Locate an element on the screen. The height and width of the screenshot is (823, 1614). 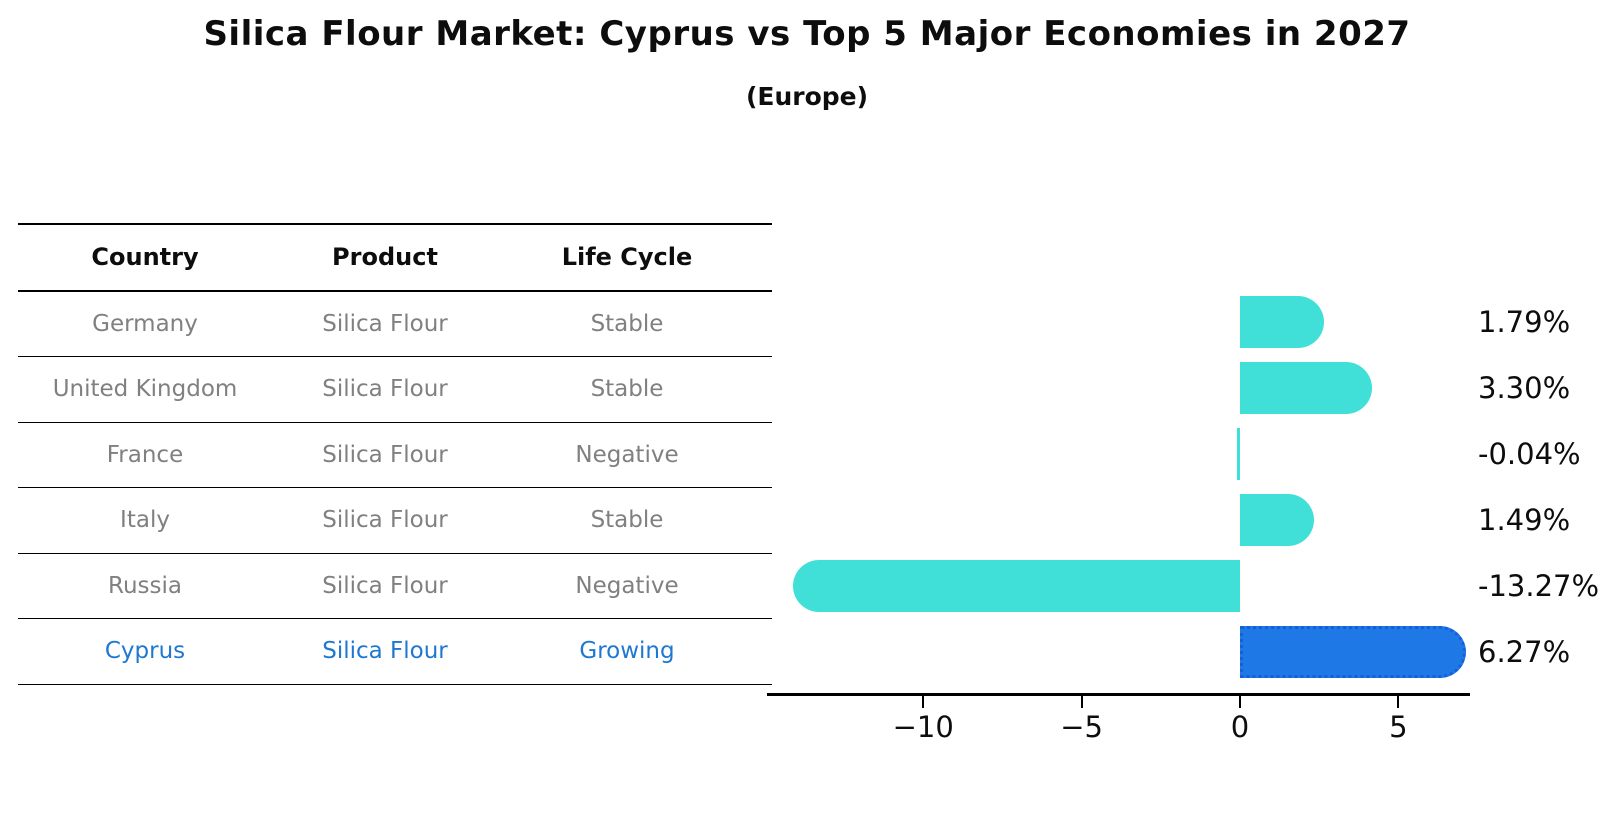
cell-country: United Kingdom is located at coordinates (145, 389).